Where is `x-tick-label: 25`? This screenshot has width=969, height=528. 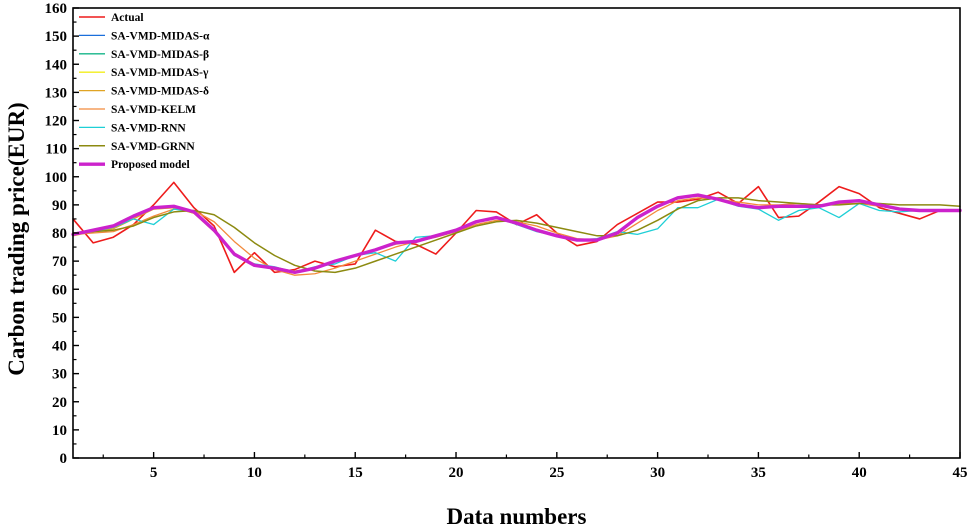 x-tick-label: 25 is located at coordinates (556, 473).